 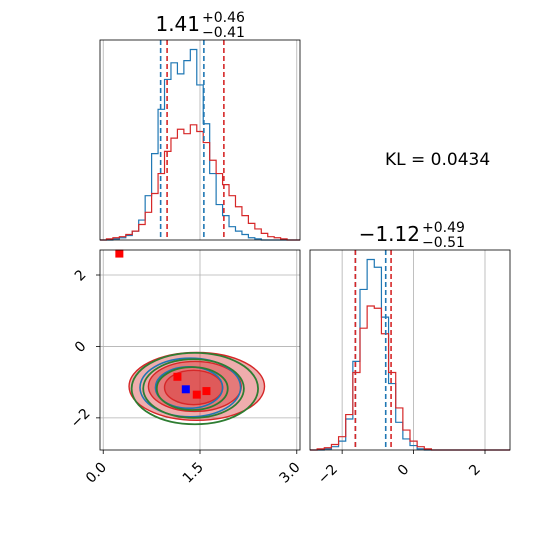 I want to click on bottom-right-title-minus: −0.51, so click(x=443, y=243).